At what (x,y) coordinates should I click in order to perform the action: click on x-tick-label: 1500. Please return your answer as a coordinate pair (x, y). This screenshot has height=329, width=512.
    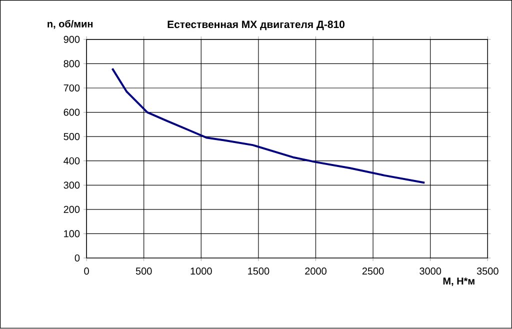
    Looking at the image, I should click on (259, 271).